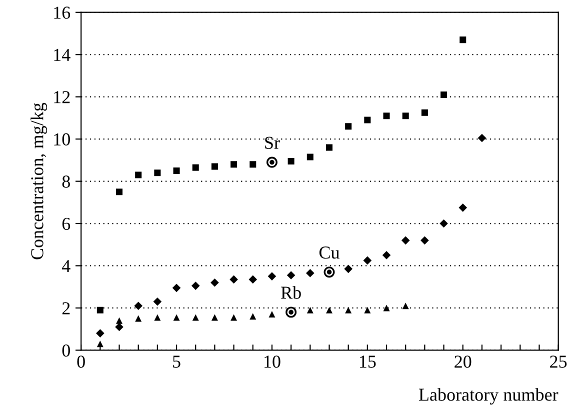  Describe the element at coordinates (66, 350) in the screenshot. I see `y-tick-label: 0` at that location.